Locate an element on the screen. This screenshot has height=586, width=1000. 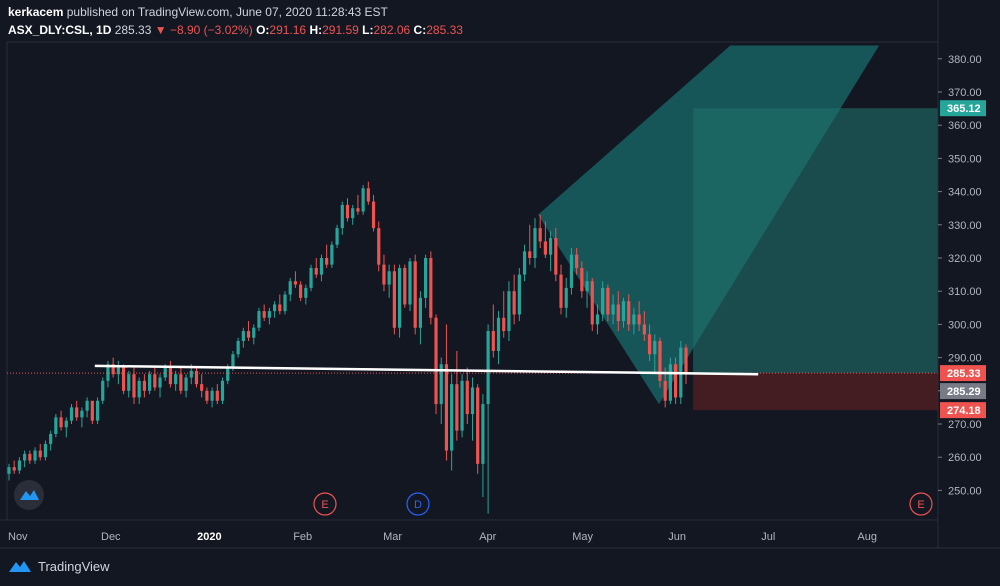
time-axis: Nov Dec 2020 Feb Mar Apr May Jun Jul Aug is located at coordinates (500, 534).